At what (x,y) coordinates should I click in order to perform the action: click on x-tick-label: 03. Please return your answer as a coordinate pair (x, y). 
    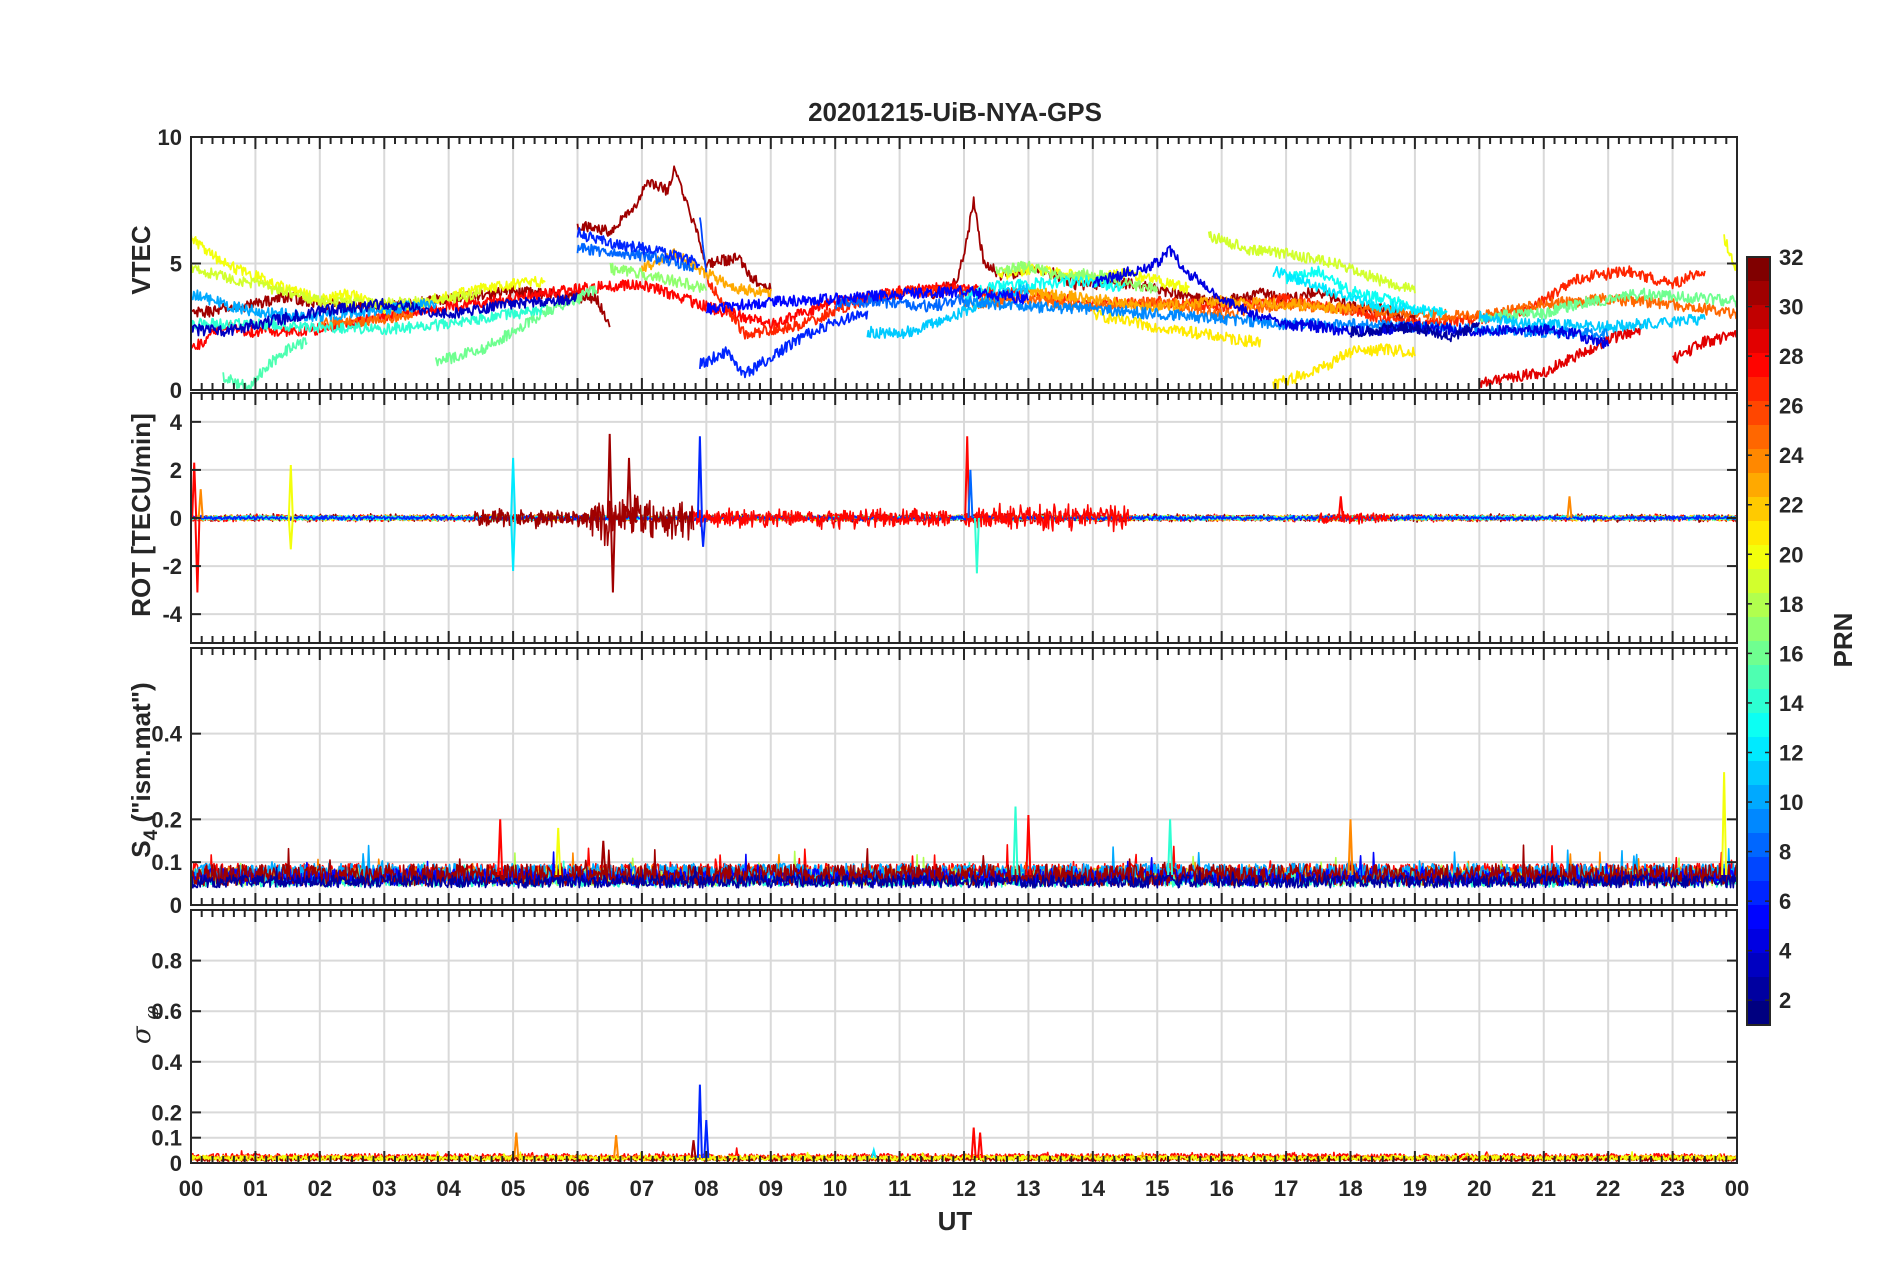
    Looking at the image, I should click on (384, 1188).